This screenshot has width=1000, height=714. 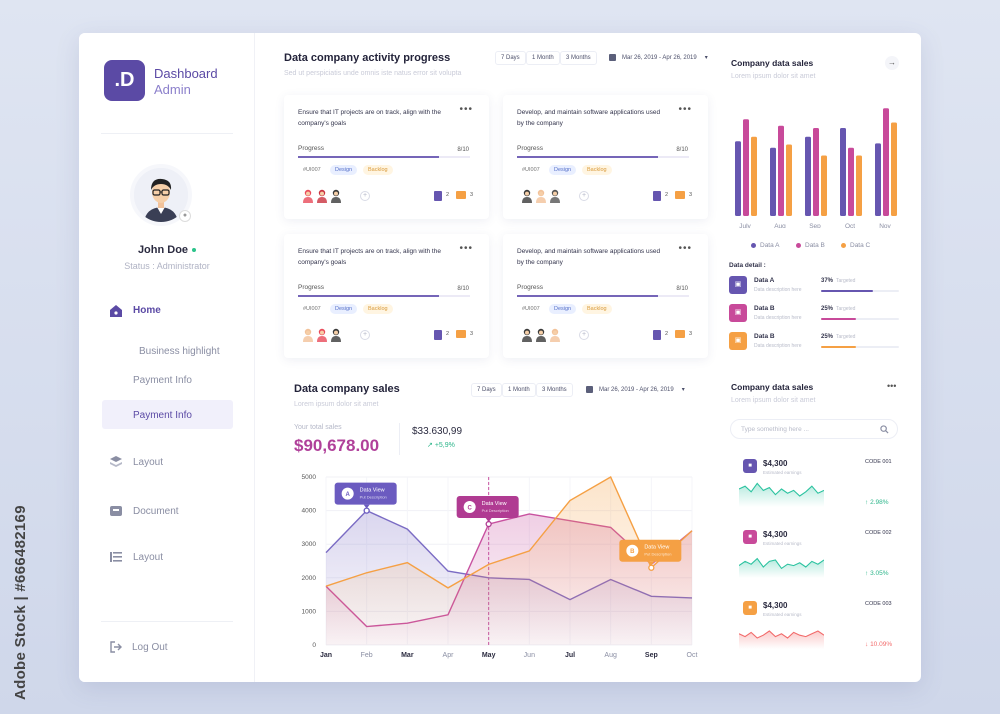 What do you see at coordinates (494, 504) in the screenshot?
I see `tooltip-title: Data View` at bounding box center [494, 504].